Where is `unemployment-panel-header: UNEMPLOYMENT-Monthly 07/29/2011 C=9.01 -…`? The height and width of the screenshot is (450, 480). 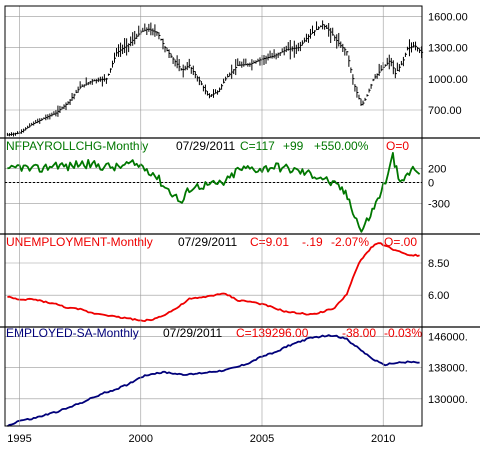 unemployment-panel-header: UNEMPLOYMENT-Monthly 07/29/2011 C=9.01 -… is located at coordinates (211, 242).